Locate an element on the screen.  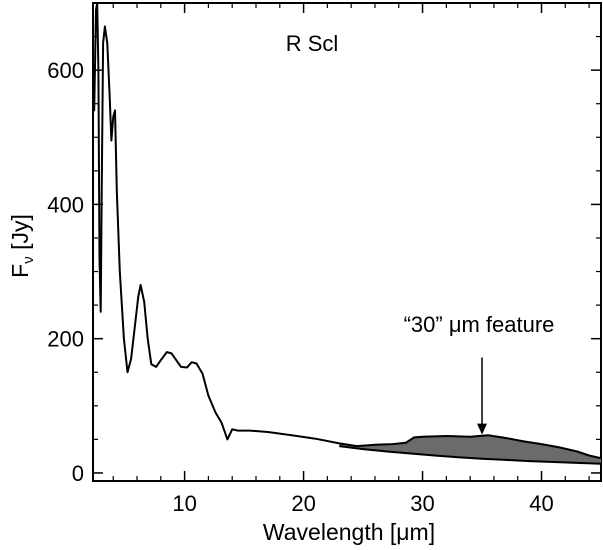
y-tick-label: 200 is located at coordinates (65, 339).